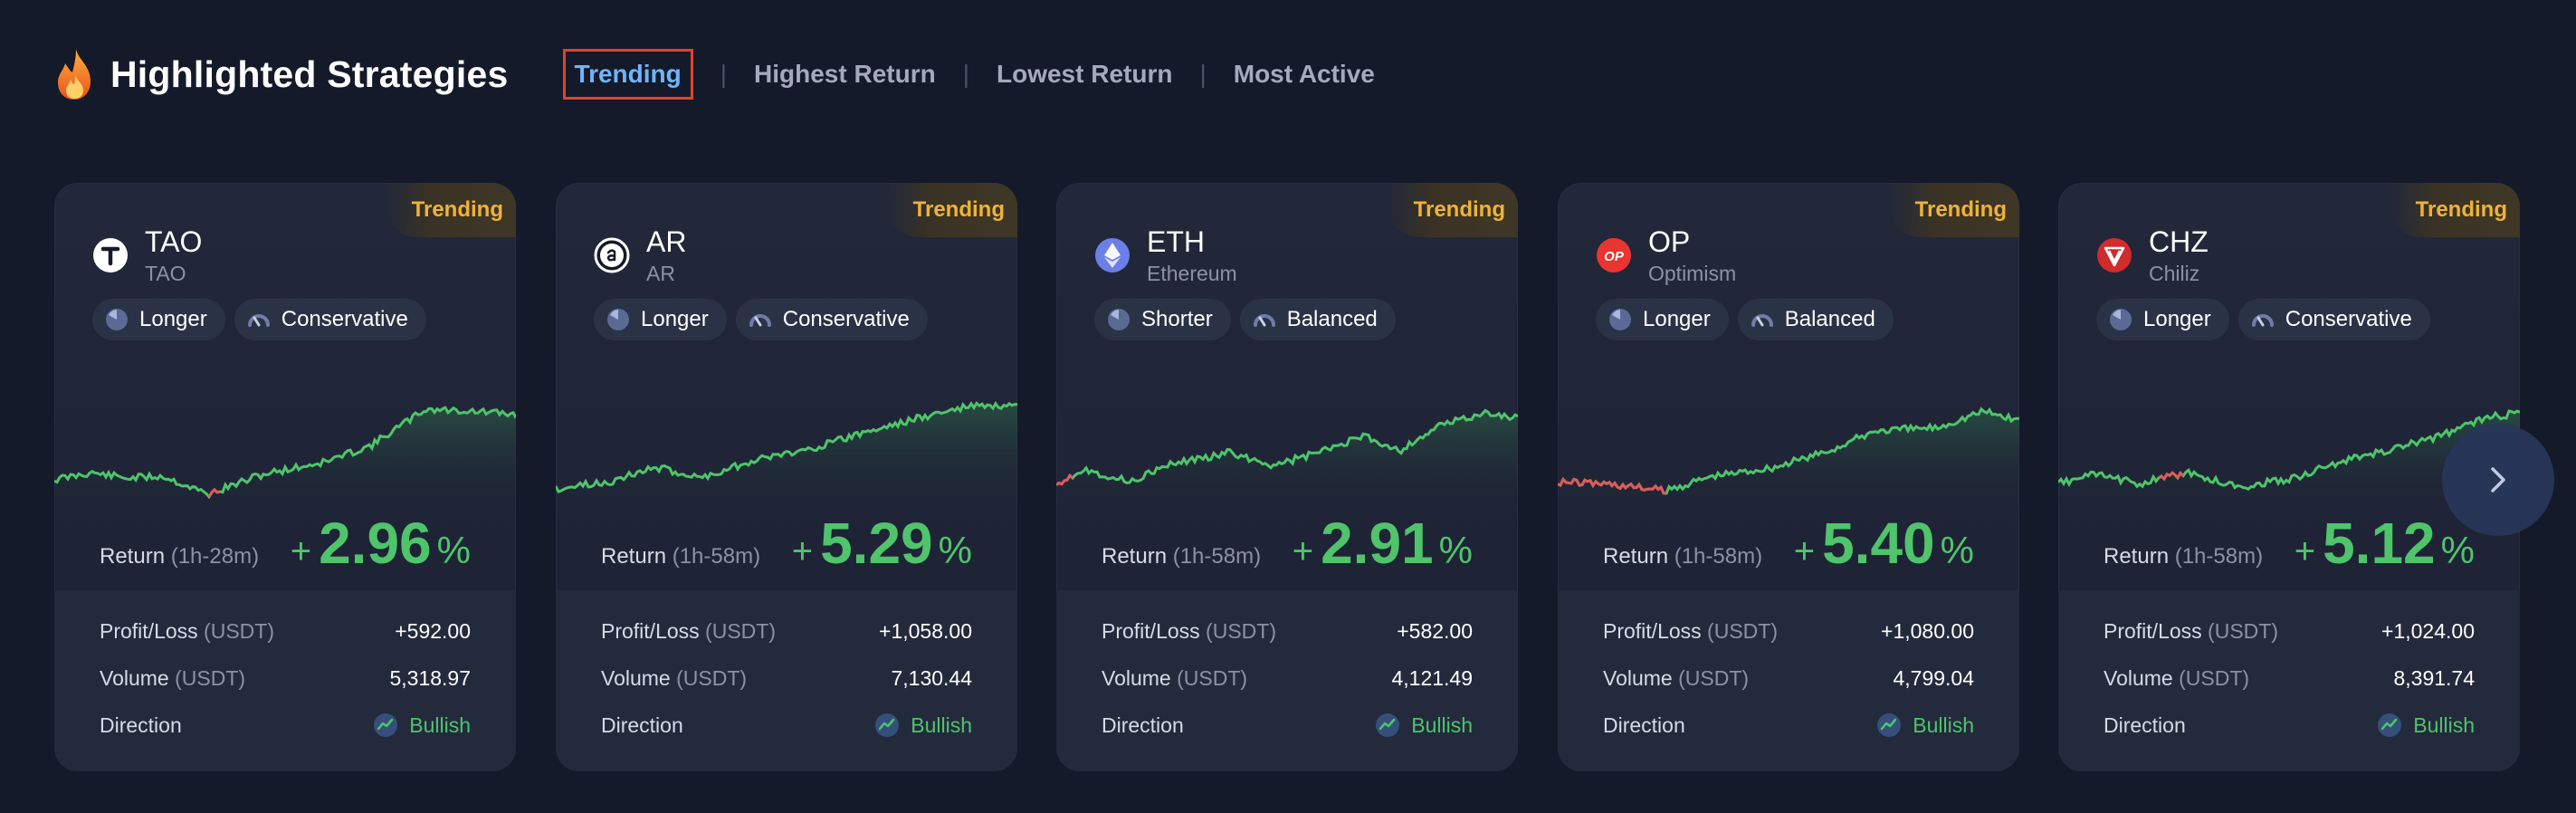  I want to click on trending-badge: Trending, so click(450, 210).